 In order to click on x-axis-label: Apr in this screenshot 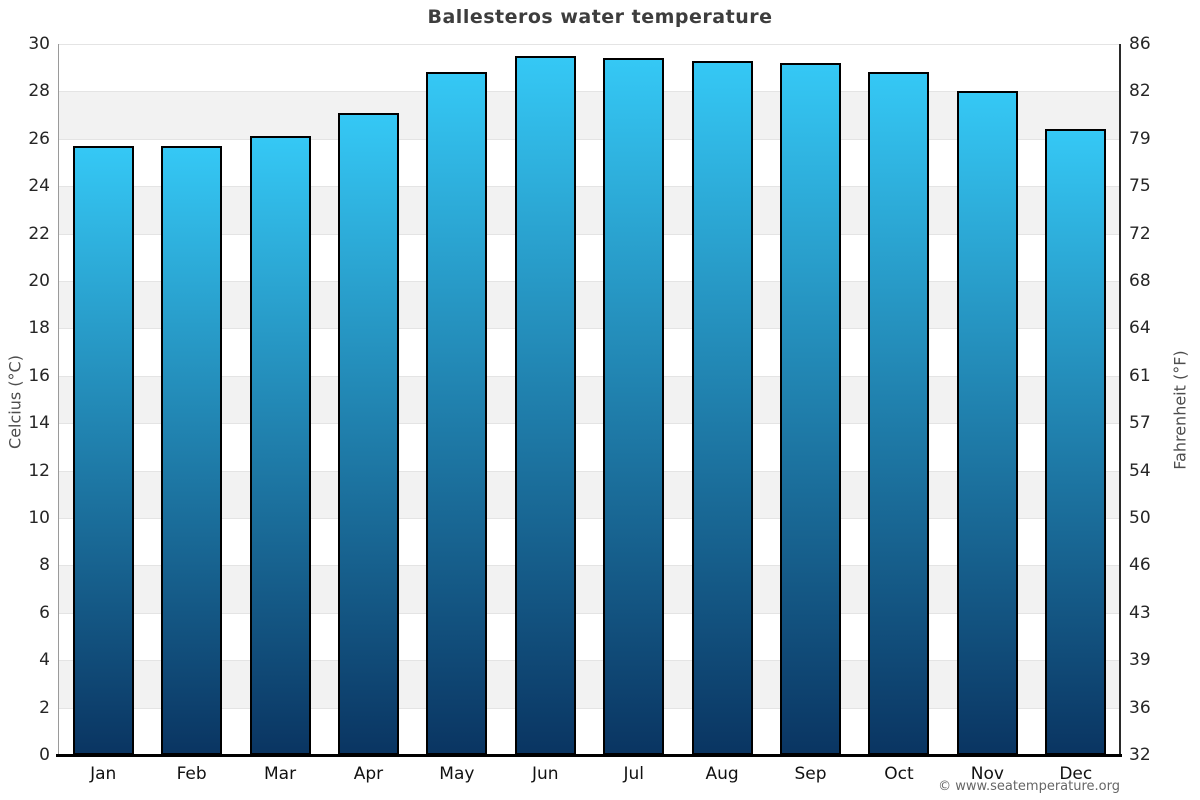, I will do `click(368, 774)`.